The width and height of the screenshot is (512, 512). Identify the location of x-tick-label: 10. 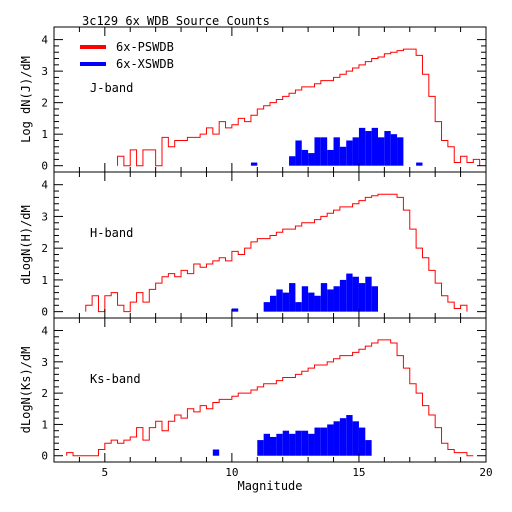
(231, 472).